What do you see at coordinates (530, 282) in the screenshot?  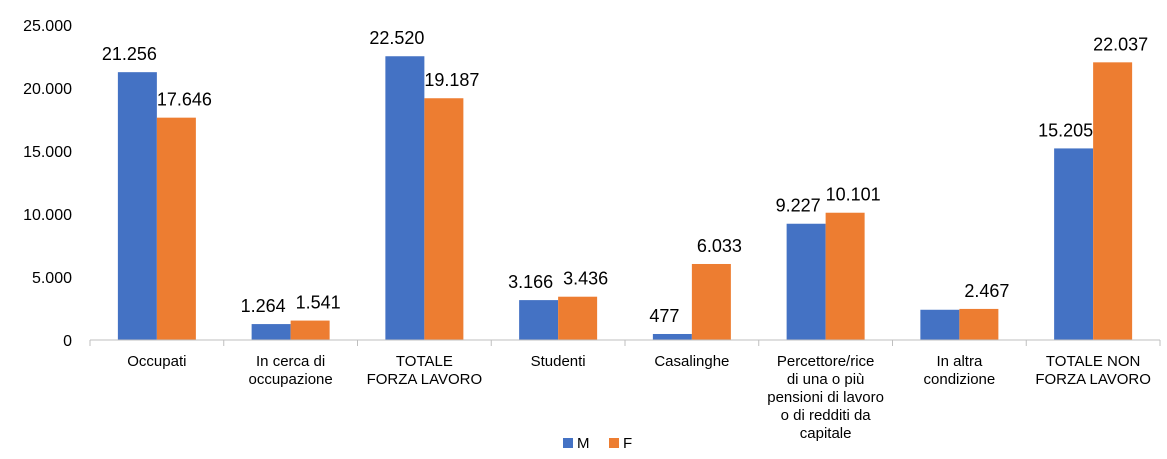 I see `data-label: 3.166` at bounding box center [530, 282].